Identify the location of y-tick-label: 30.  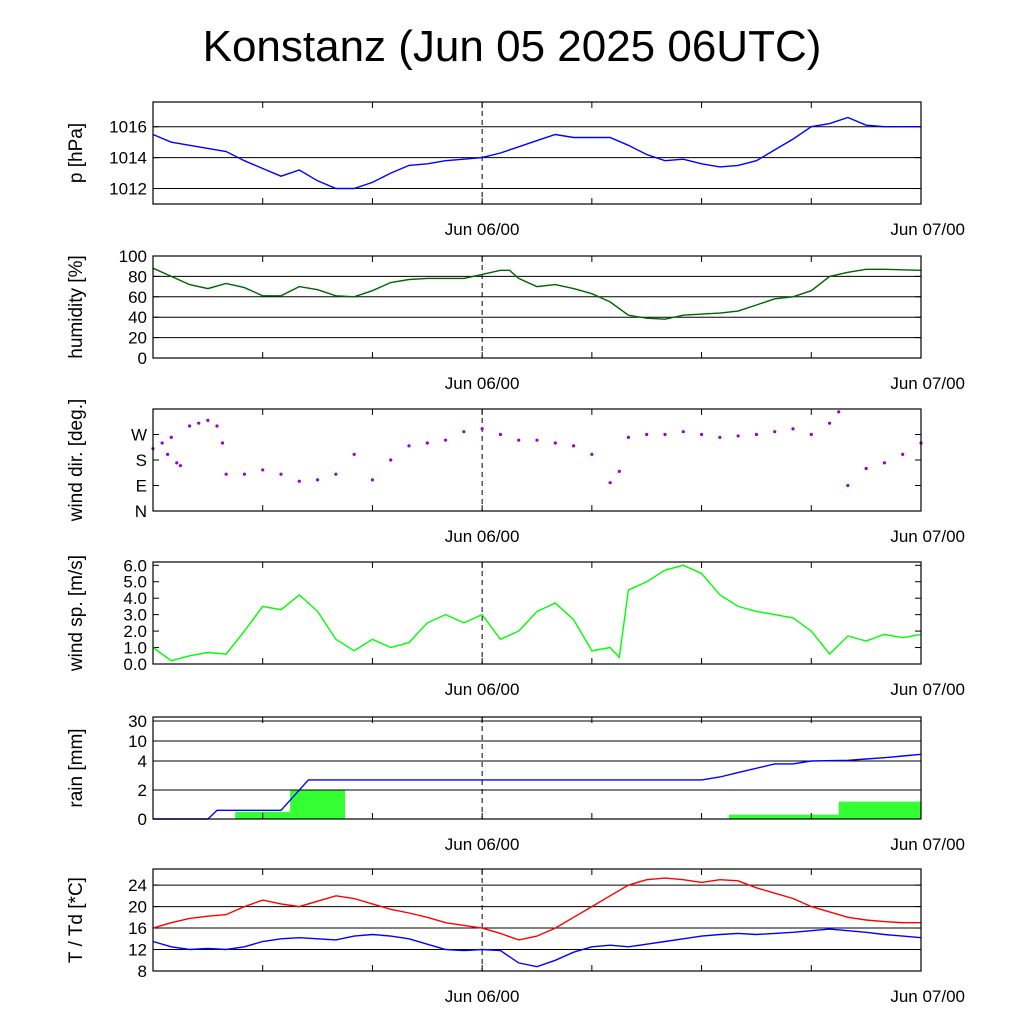
(137, 721).